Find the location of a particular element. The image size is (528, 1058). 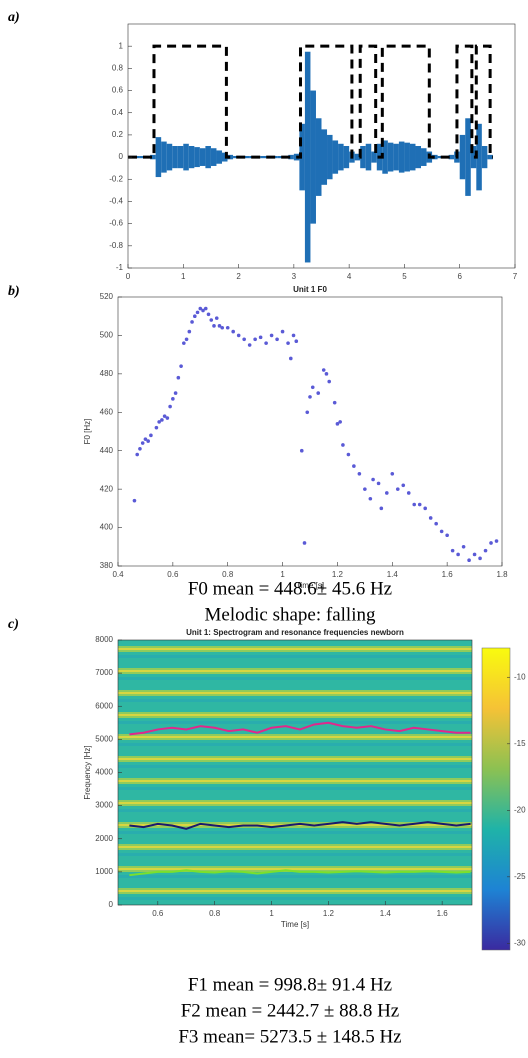

caption: F1 mean = 998.8± 91.4 Hz is located at coordinates (290, 984).